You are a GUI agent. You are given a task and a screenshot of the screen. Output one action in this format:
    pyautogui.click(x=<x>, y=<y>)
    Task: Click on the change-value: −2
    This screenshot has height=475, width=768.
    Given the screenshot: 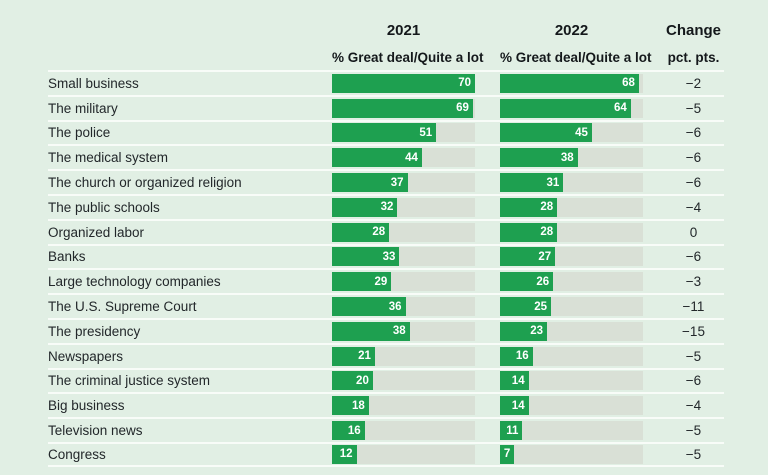 What is the action you would take?
    pyautogui.click(x=693, y=83)
    